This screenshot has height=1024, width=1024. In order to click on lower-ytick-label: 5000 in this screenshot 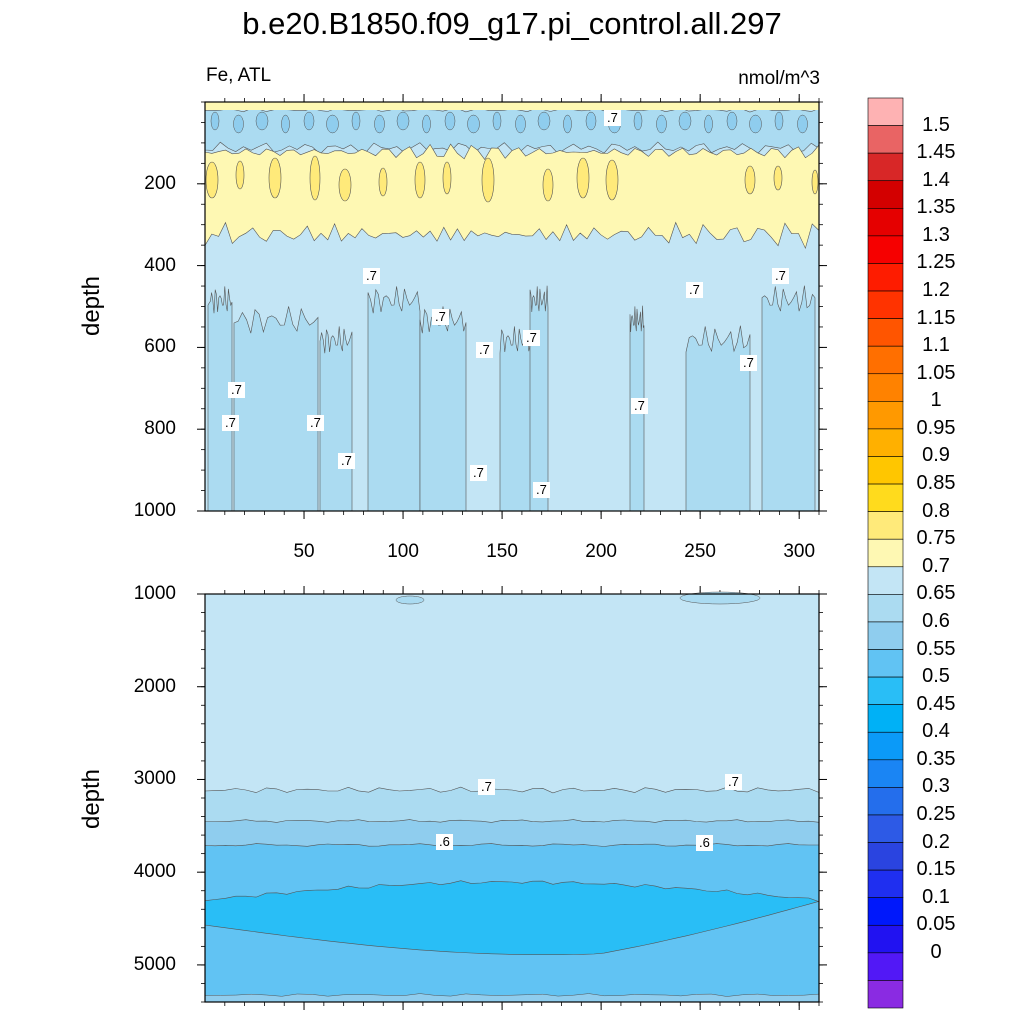, I will do `click(154, 964)`.